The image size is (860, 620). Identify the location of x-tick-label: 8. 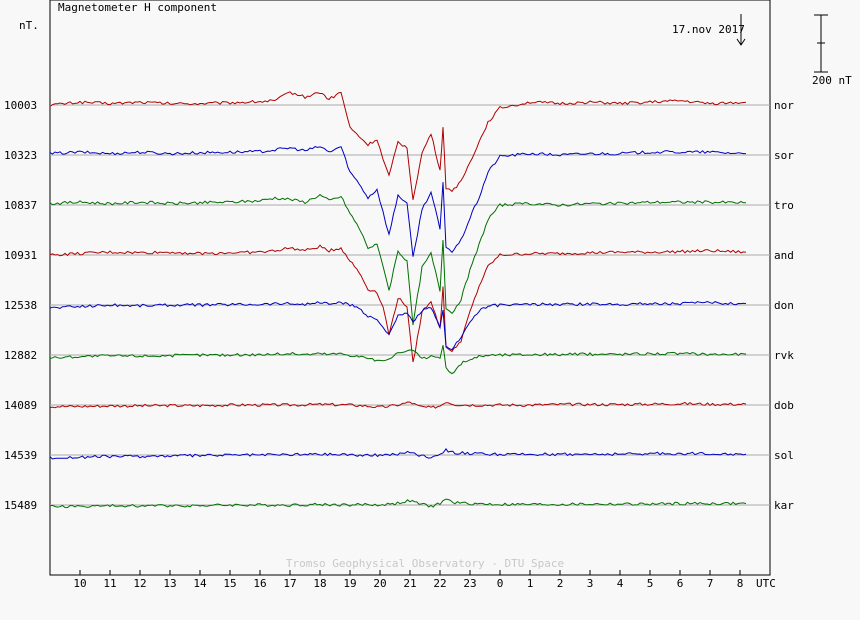
(740, 583).